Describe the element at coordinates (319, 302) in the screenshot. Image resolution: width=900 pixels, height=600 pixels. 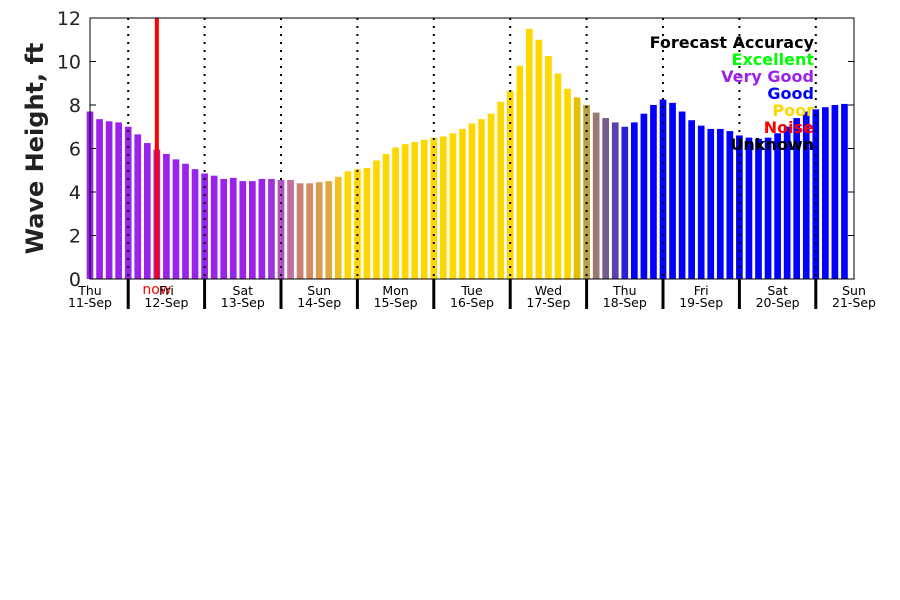
I see `day-date-label: 14-Sep` at that location.